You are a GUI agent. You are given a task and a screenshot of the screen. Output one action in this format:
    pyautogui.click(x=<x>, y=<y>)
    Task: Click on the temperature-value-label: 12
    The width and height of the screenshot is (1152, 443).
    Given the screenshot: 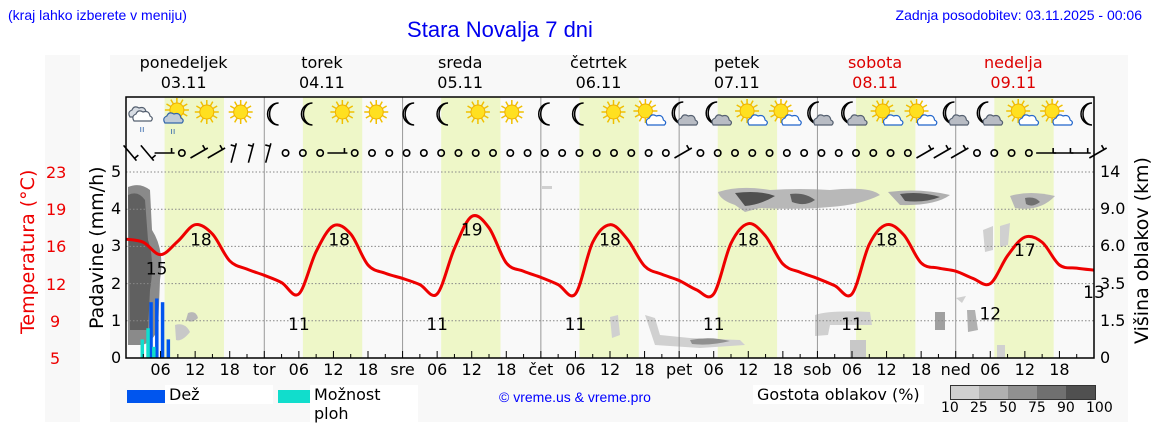 What is the action you would take?
    pyautogui.click(x=990, y=315)
    